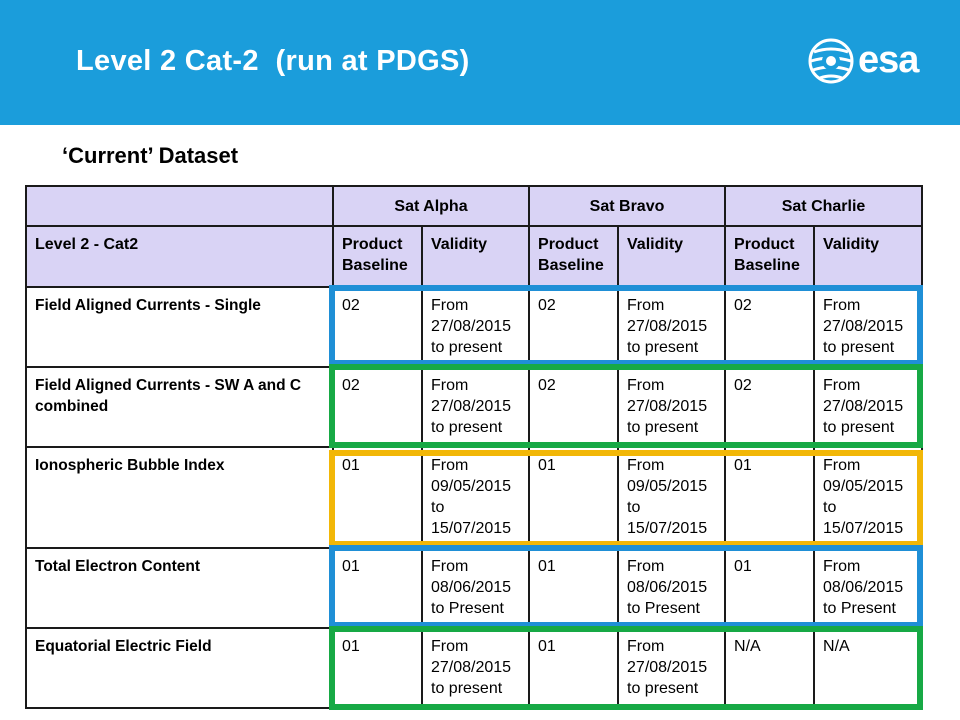 Image resolution: width=960 pixels, height=720 pixels. Describe the element at coordinates (179, 588) in the screenshot. I see `row-product-name: Total Electron Content` at that location.